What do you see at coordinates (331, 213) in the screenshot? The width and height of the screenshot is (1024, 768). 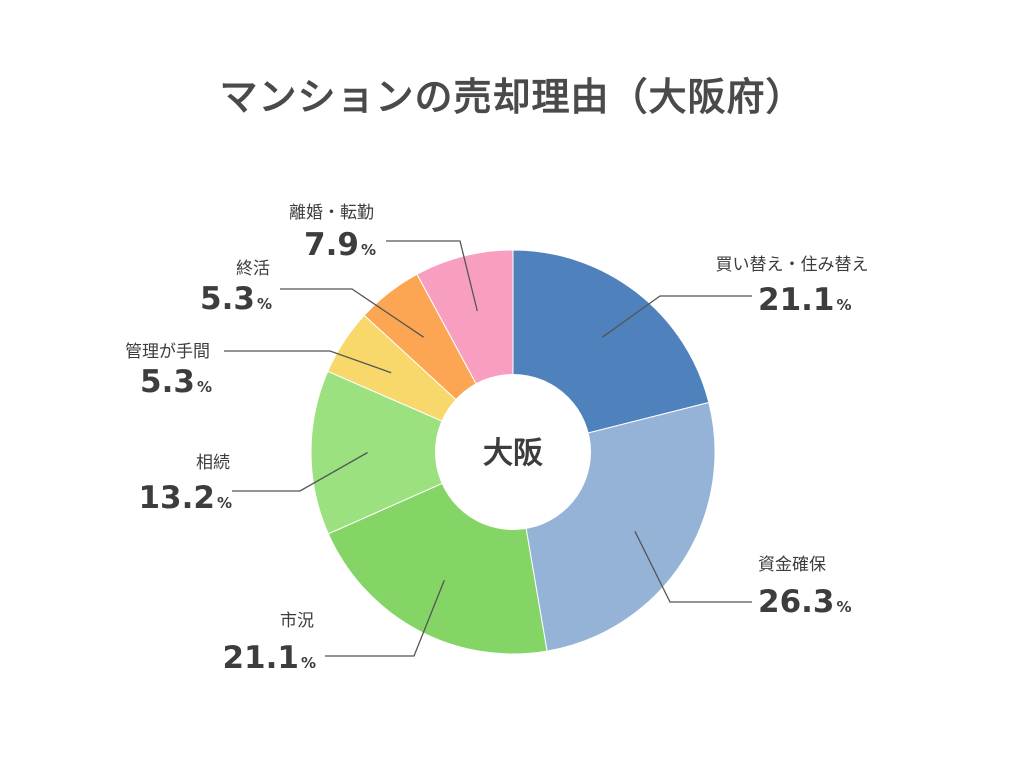 I see `slice-label-6: 離婚・転勤` at bounding box center [331, 213].